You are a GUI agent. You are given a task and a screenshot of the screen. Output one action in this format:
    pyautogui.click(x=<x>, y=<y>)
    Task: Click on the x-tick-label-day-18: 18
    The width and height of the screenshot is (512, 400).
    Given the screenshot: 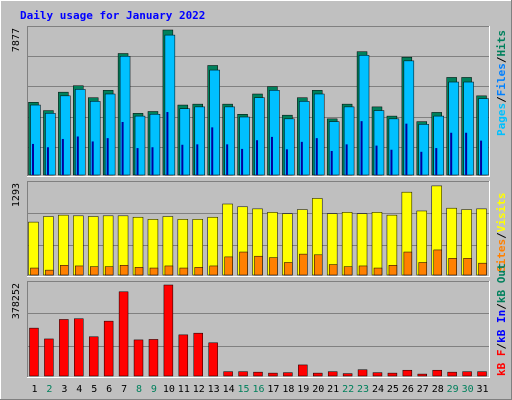 What is the action you would take?
    pyautogui.click(x=288, y=389)
    